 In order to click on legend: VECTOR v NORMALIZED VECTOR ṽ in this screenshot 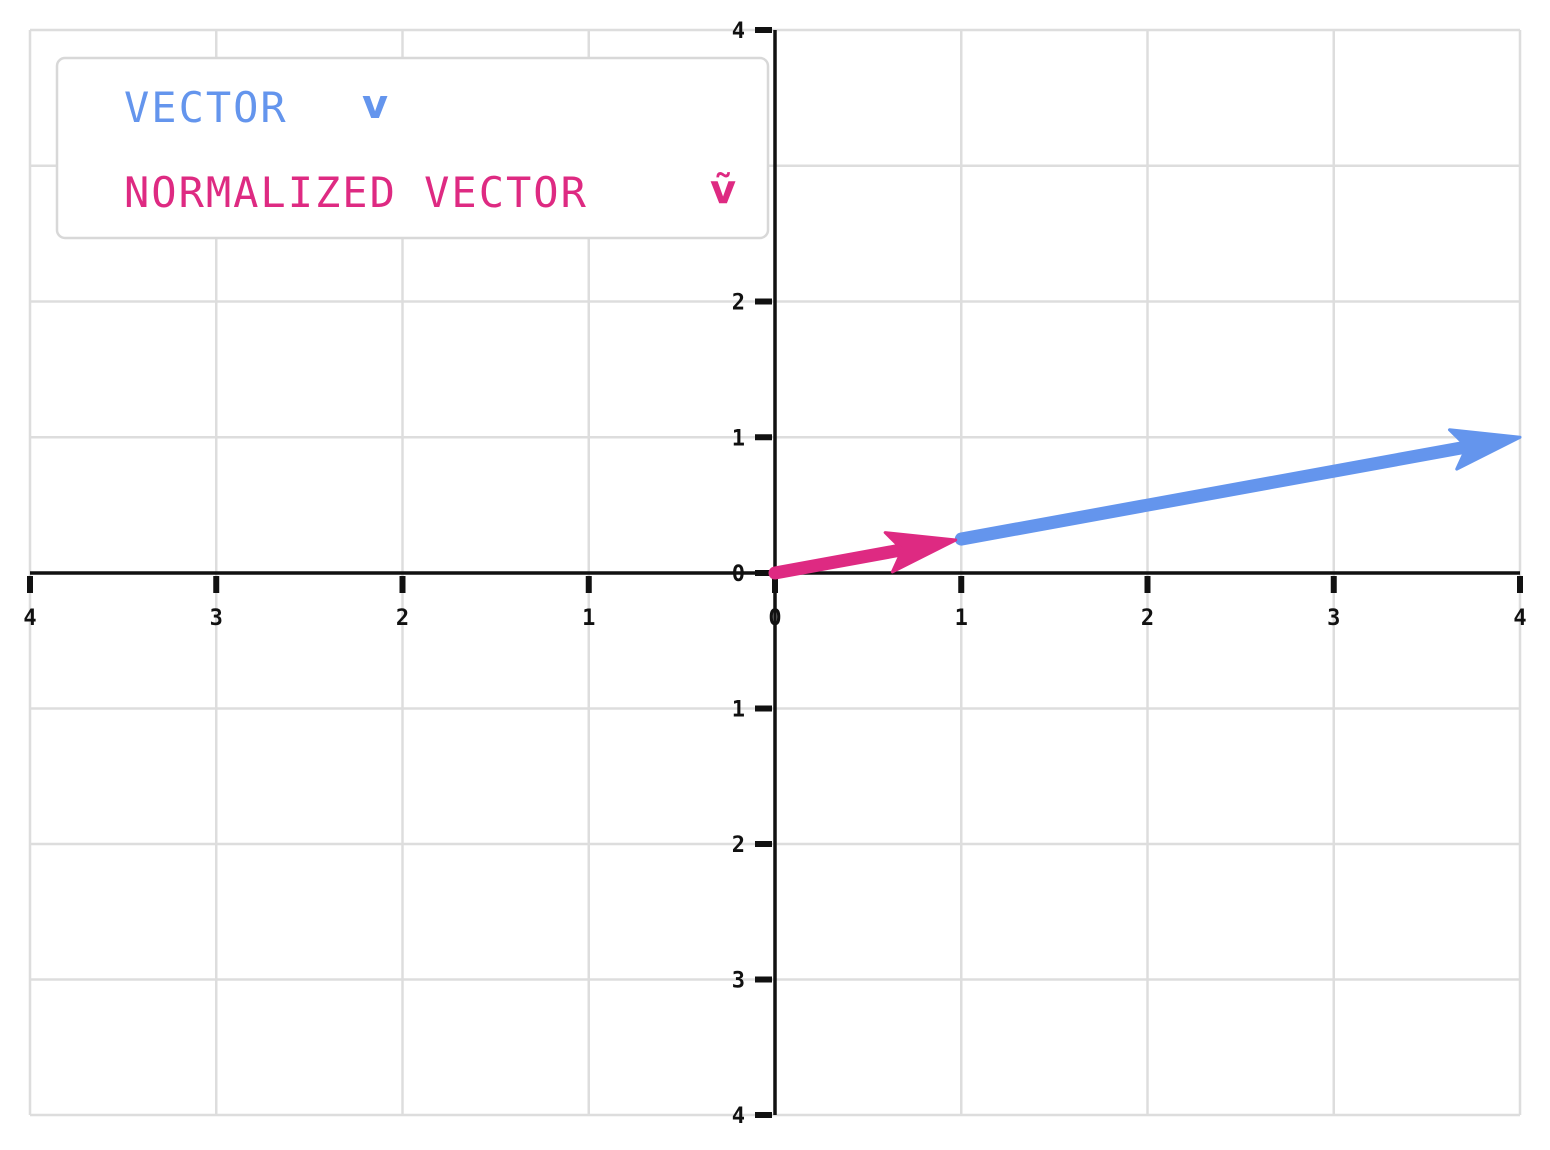, I will do `click(412, 148)`.